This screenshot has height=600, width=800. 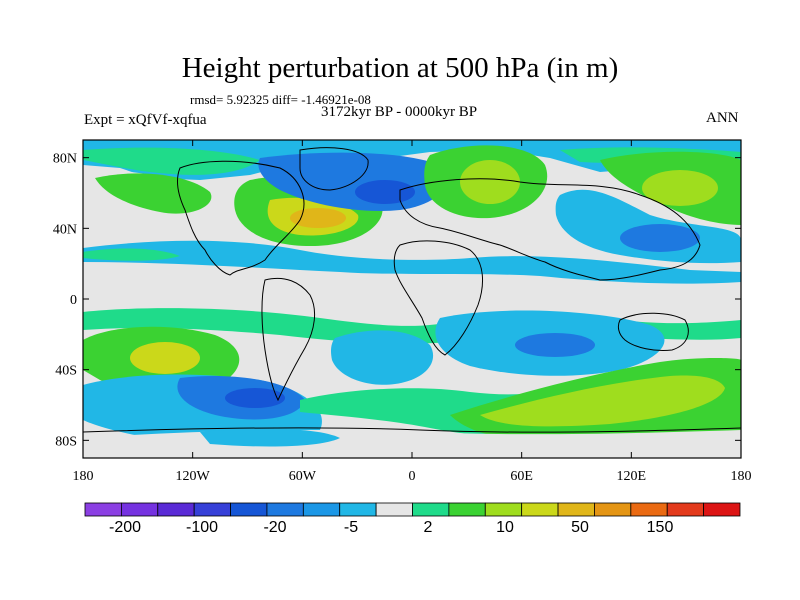 What do you see at coordinates (318, 218) in the screenshot?
I see `anom-natl-orange` at bounding box center [318, 218].